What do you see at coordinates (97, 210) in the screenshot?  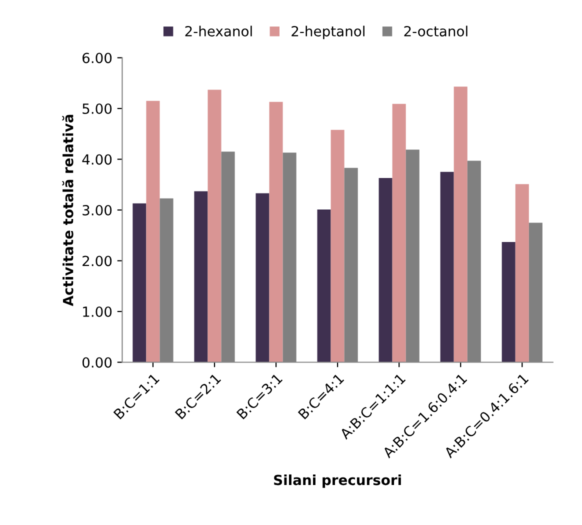 I see `y-tick-label: 3.00` at bounding box center [97, 210].